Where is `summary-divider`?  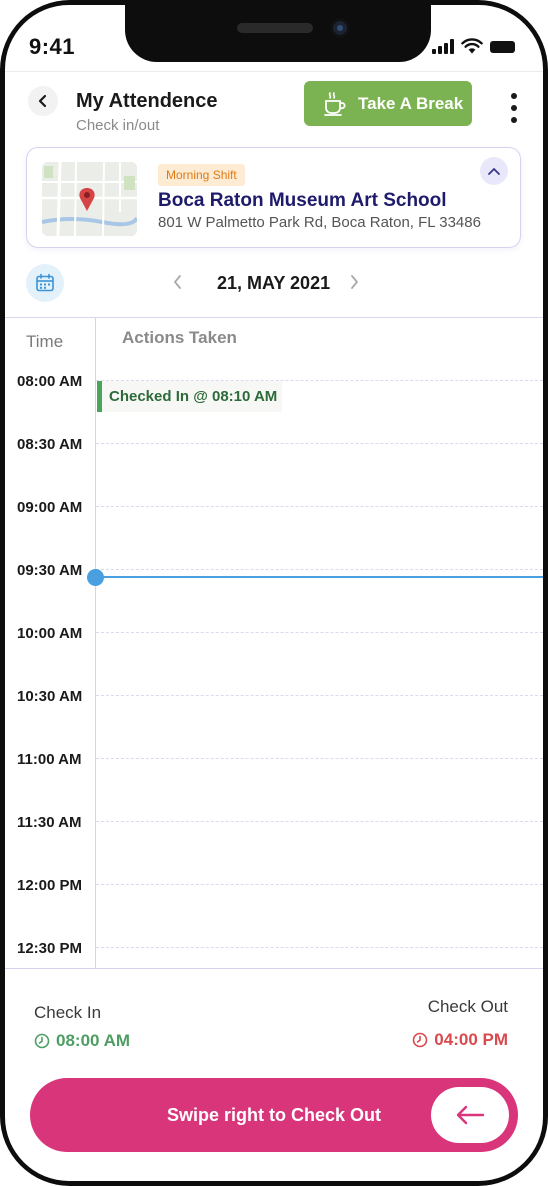
summary-divider is located at coordinates (274, 968).